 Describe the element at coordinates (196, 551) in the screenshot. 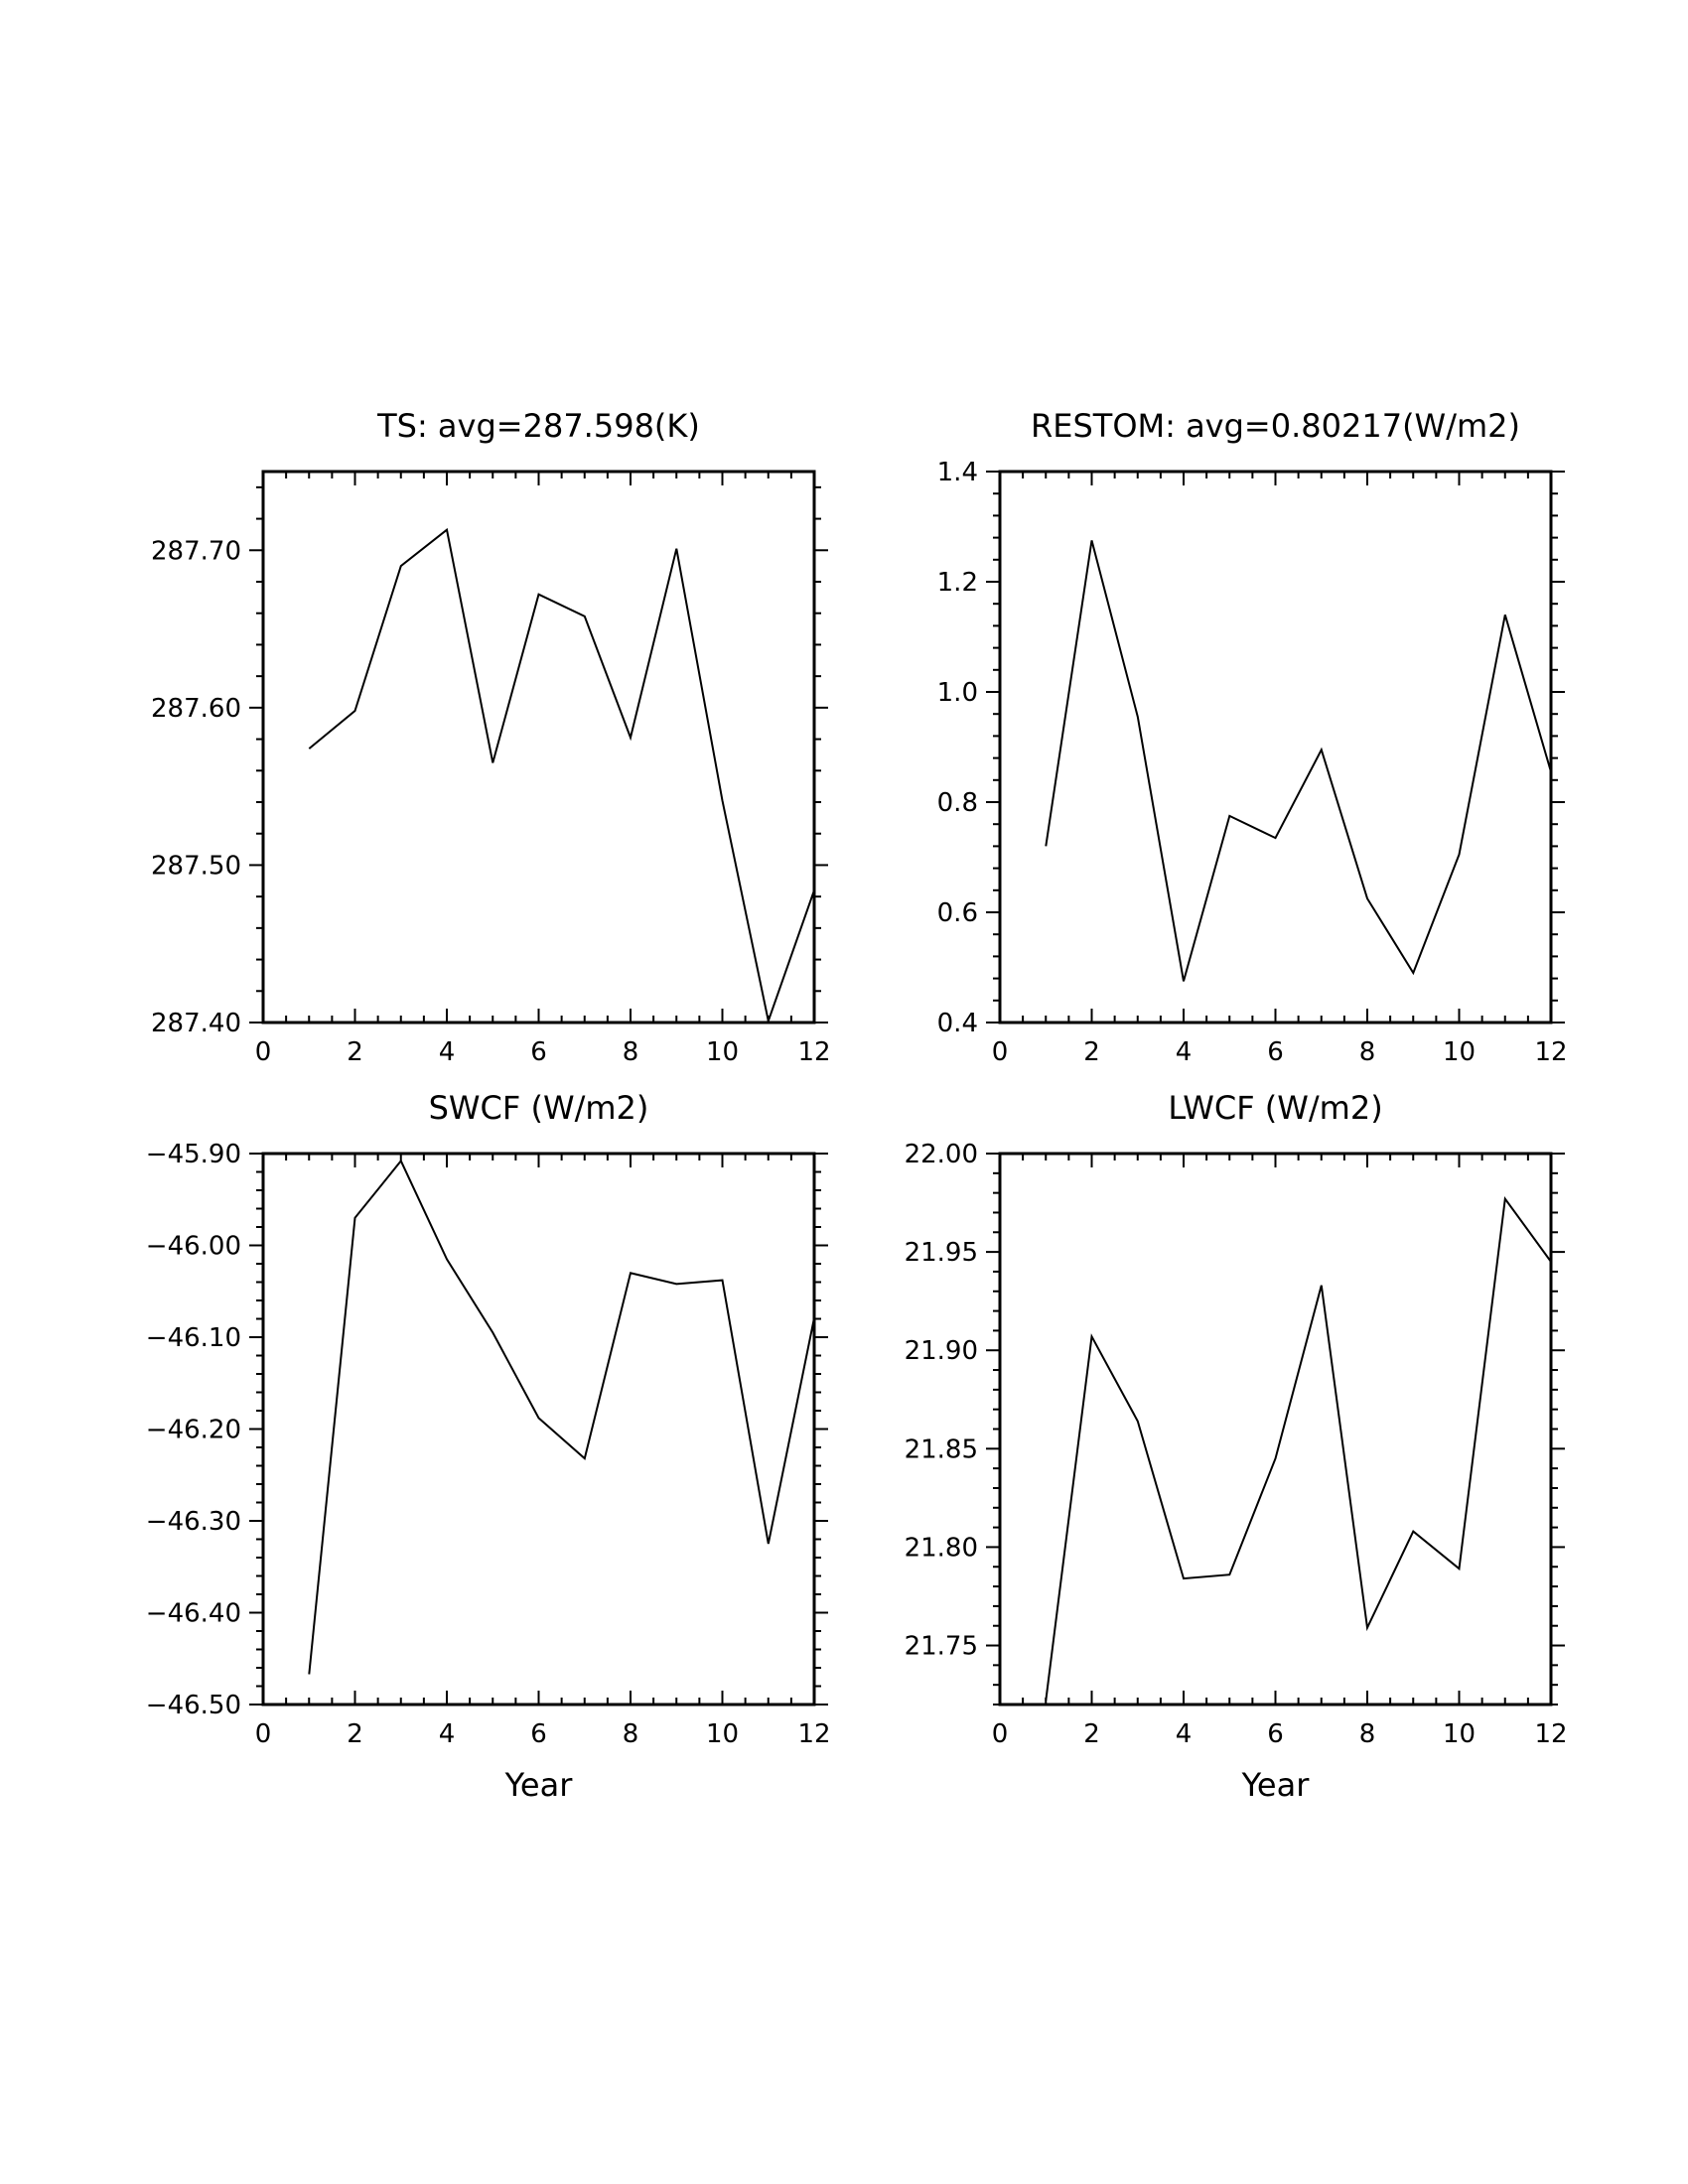

I see `y-tick-label: 287.70` at that location.